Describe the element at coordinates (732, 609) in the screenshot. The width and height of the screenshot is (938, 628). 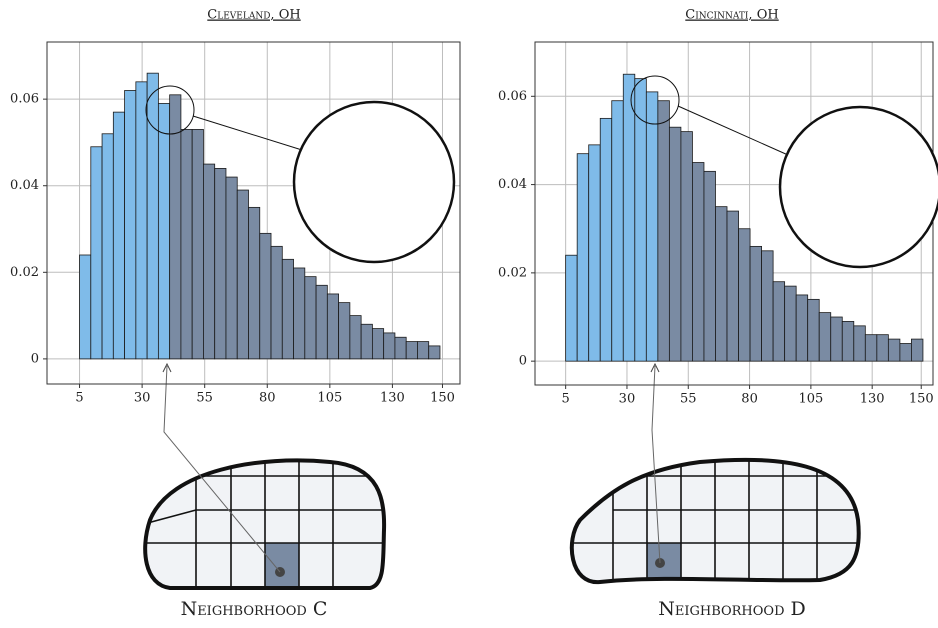
I see `neighborhood-label: Neighborhood D` at that location.